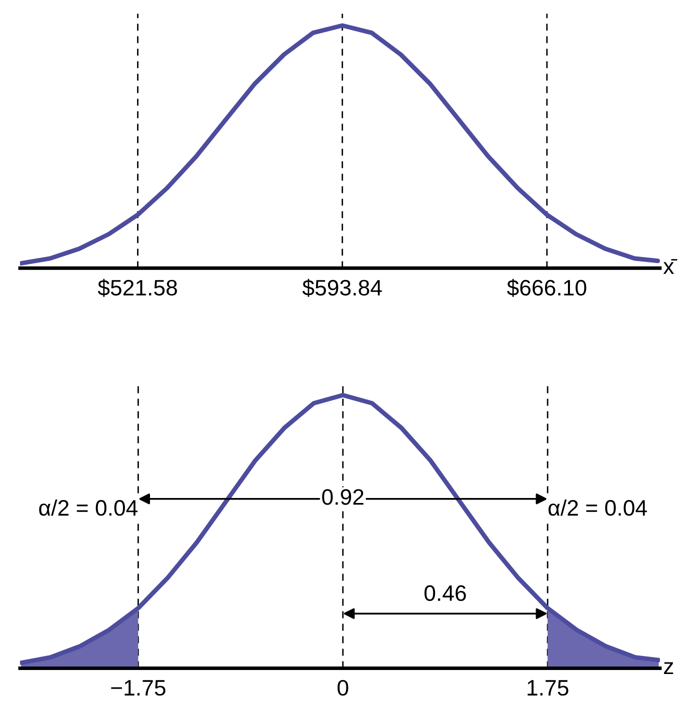 The height and width of the screenshot is (717, 691). What do you see at coordinates (445, 593) in the screenshot?
I see `annotation: 0.46` at bounding box center [445, 593].